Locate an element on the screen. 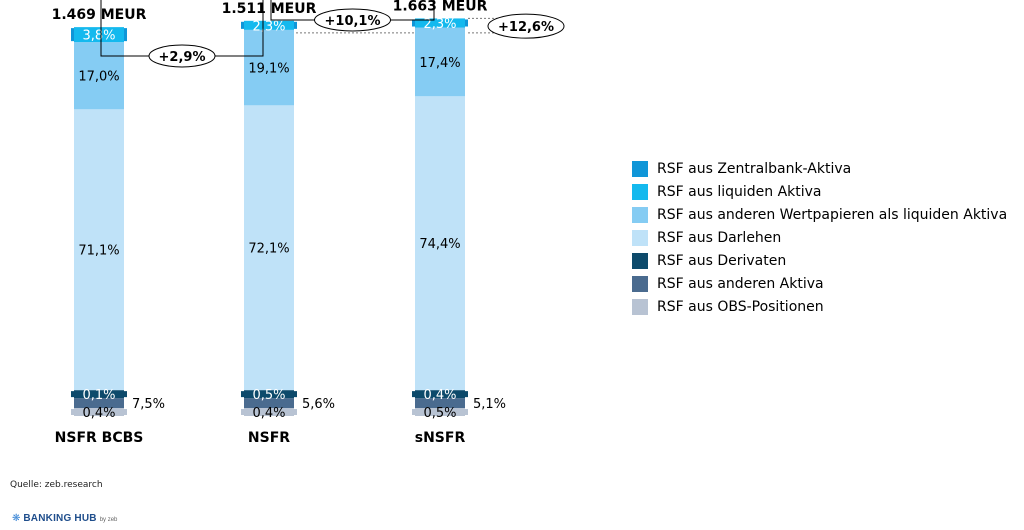 This screenshot has width=1024, height=530. side-label: 5,1% is located at coordinates (489, 404).